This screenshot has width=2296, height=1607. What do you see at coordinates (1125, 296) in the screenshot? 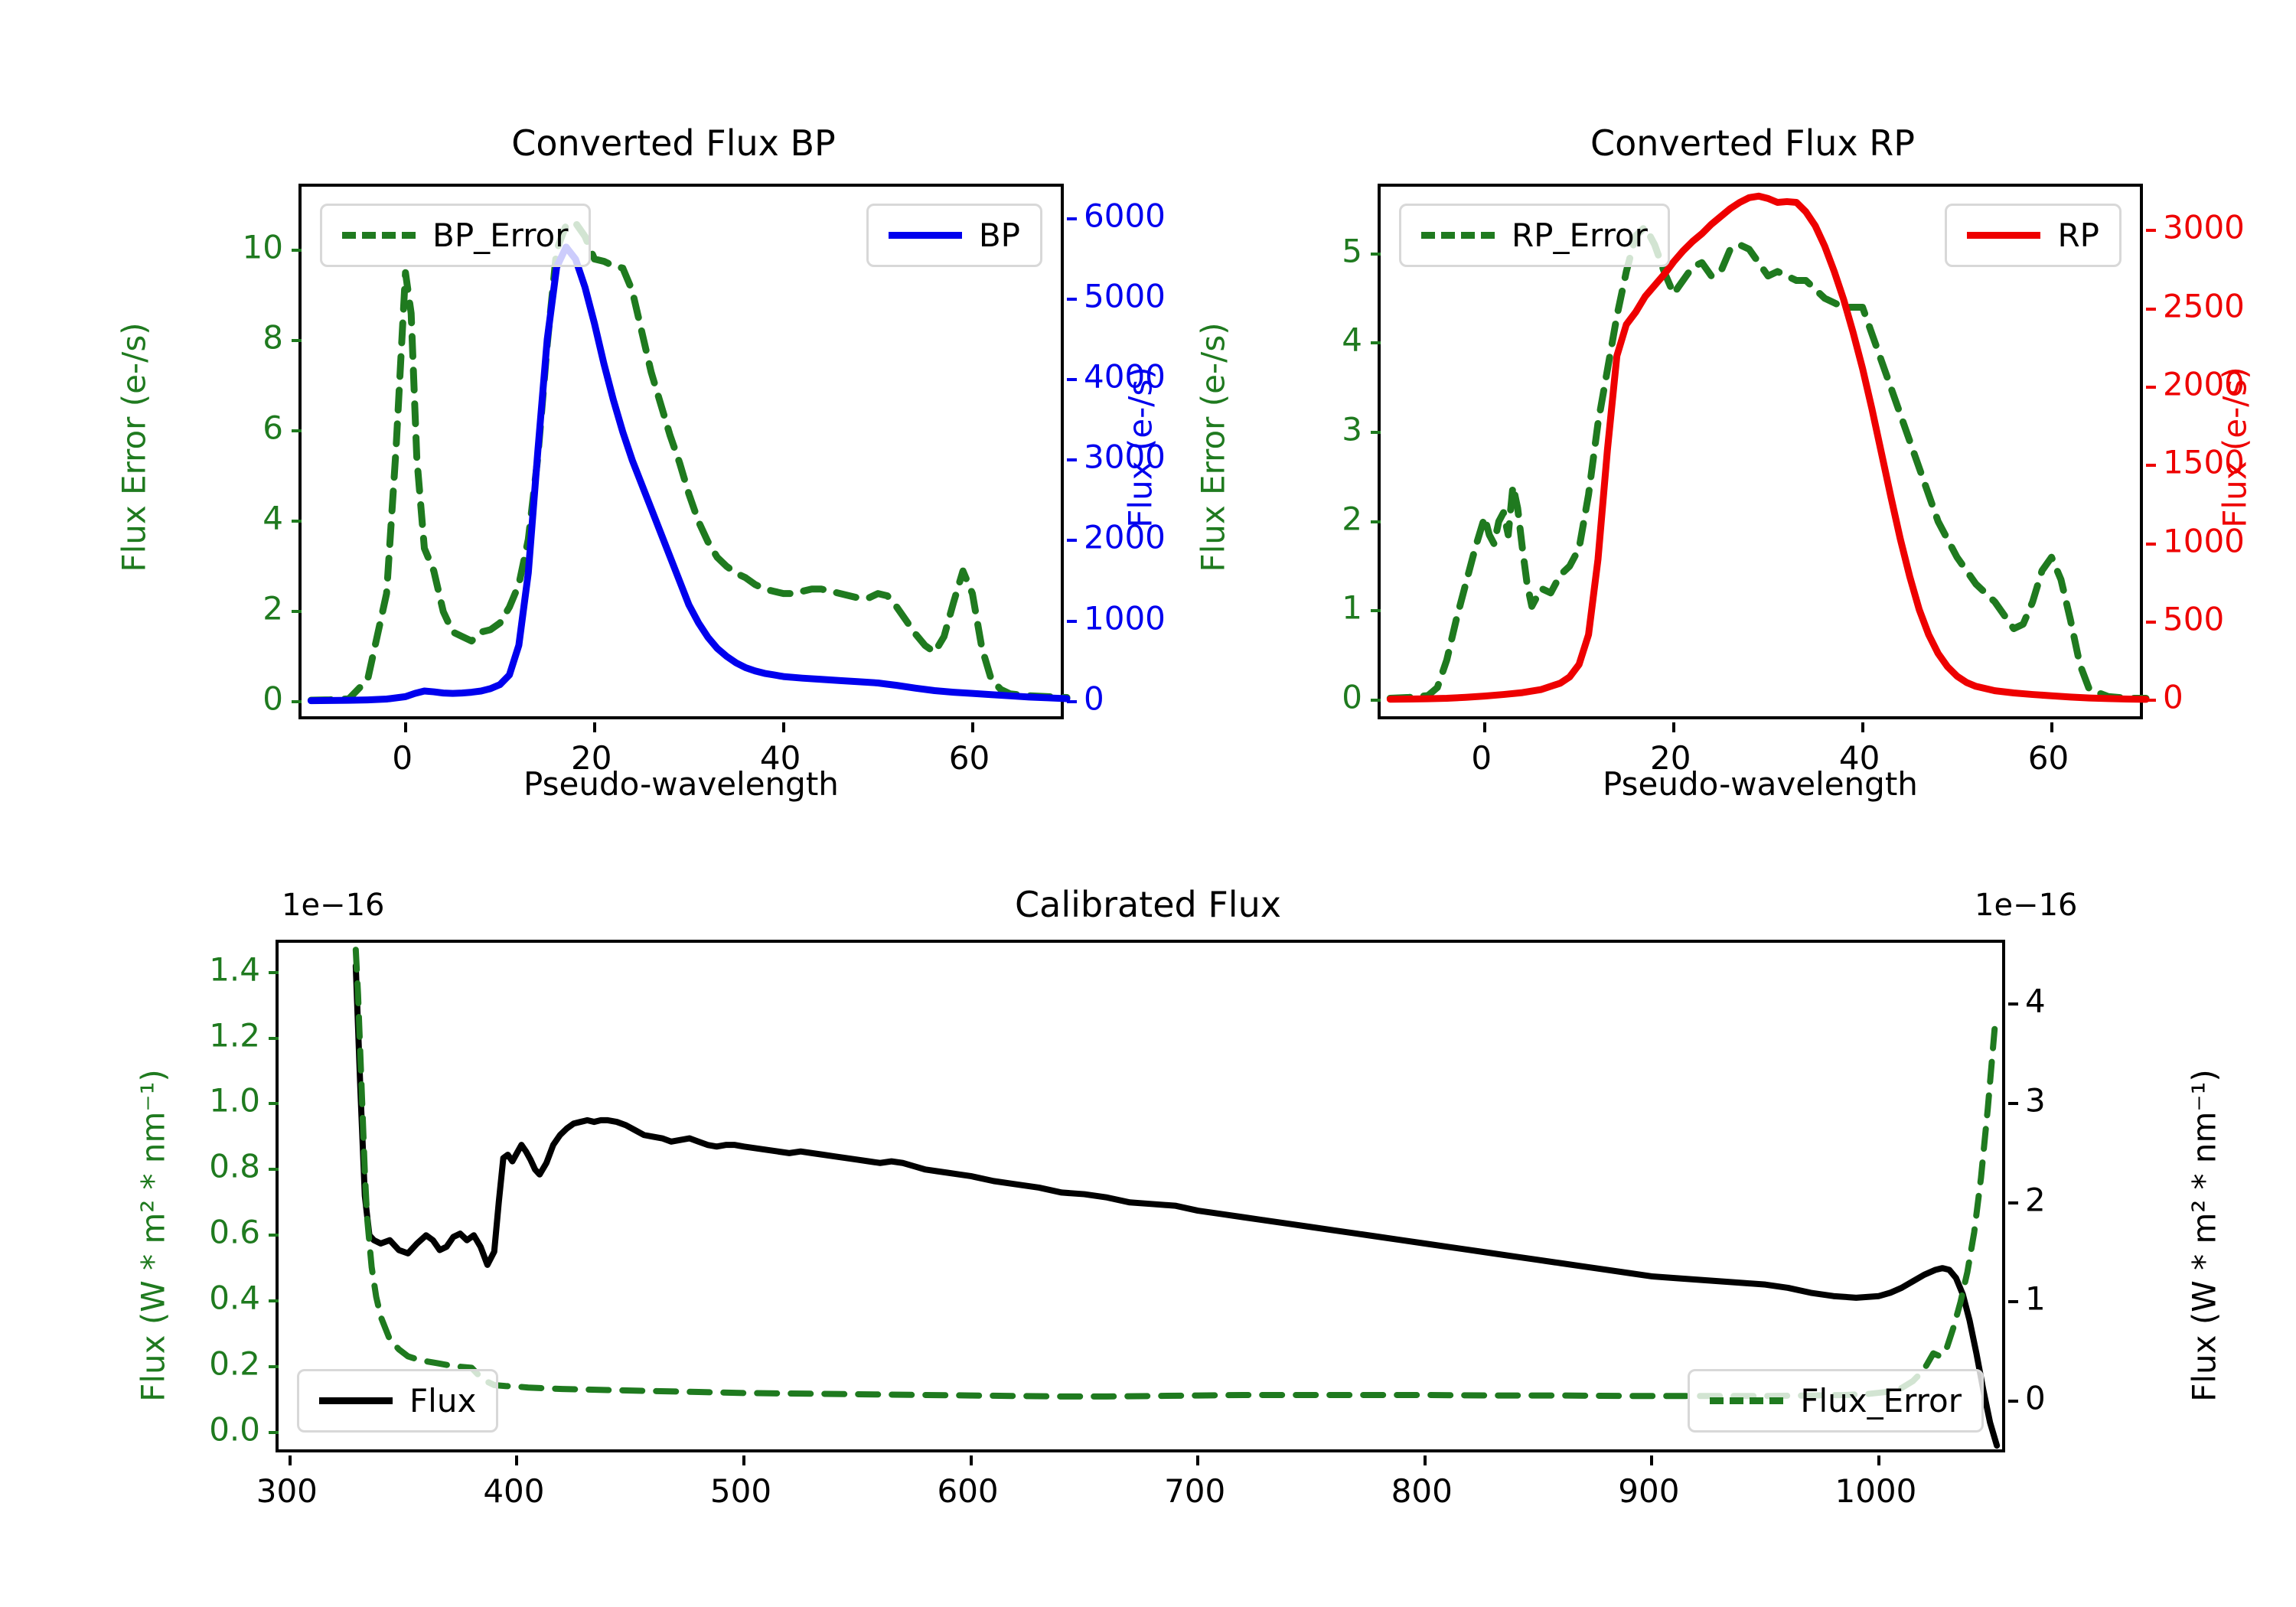
I see `tick-label-y-right: 5000` at bounding box center [1125, 296].